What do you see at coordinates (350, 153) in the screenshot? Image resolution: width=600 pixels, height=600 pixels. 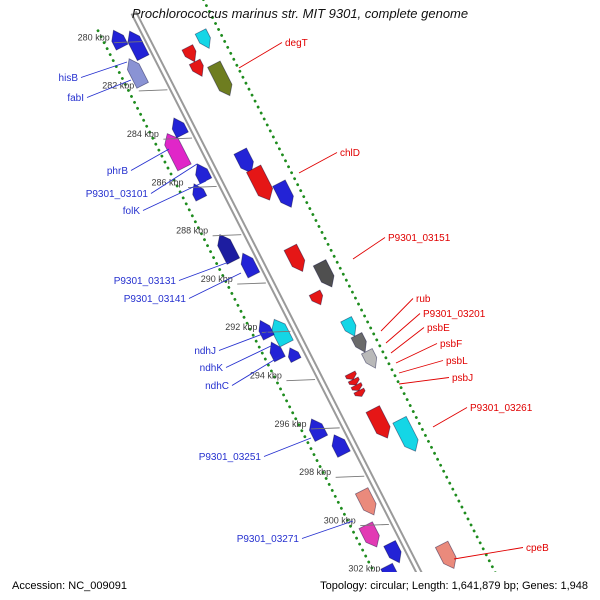 I see `gene-label-chlD: chlD` at bounding box center [350, 153].